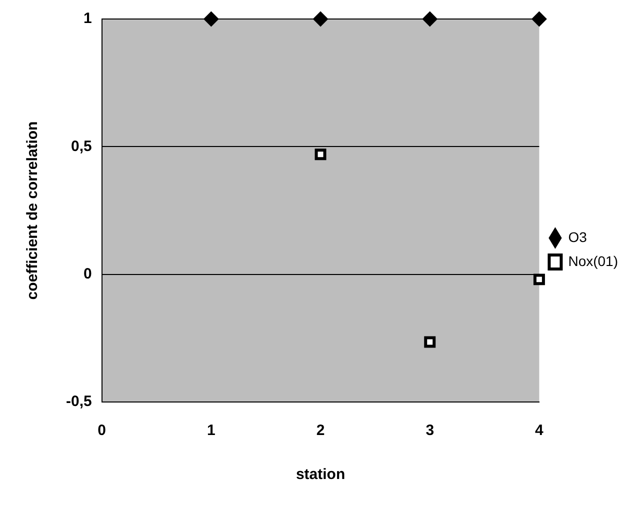  I want to click on y-tick-label: 0, so click(88, 273).